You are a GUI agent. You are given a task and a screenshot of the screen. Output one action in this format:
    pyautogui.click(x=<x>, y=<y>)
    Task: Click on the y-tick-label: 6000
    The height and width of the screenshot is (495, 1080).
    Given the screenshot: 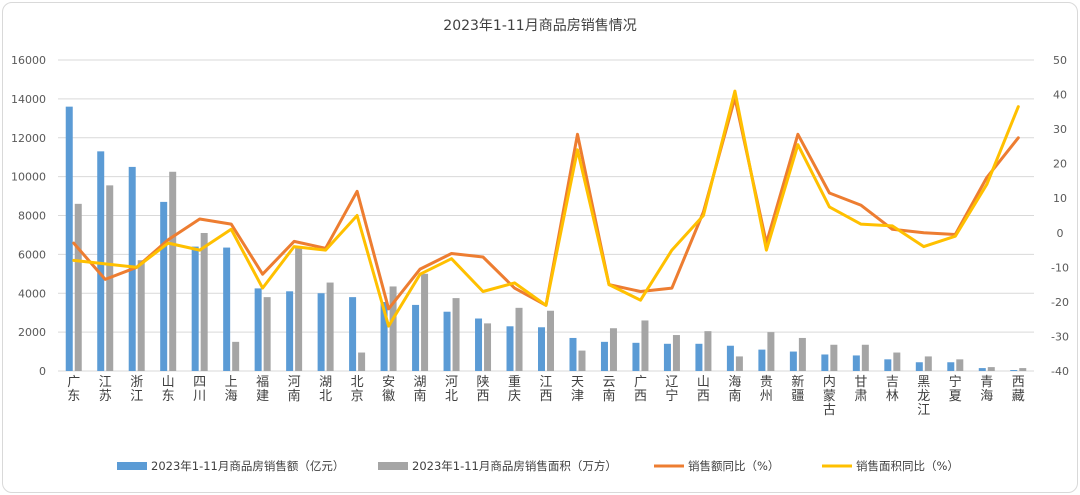 What is the action you would take?
    pyautogui.click(x=32, y=254)
    